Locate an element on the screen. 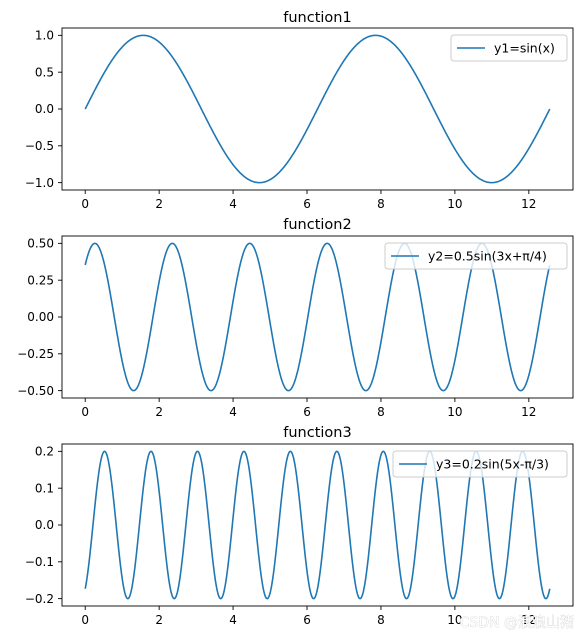 This screenshot has height=640, width=584. y-tick-label: −0.25 is located at coordinates (35, 354).